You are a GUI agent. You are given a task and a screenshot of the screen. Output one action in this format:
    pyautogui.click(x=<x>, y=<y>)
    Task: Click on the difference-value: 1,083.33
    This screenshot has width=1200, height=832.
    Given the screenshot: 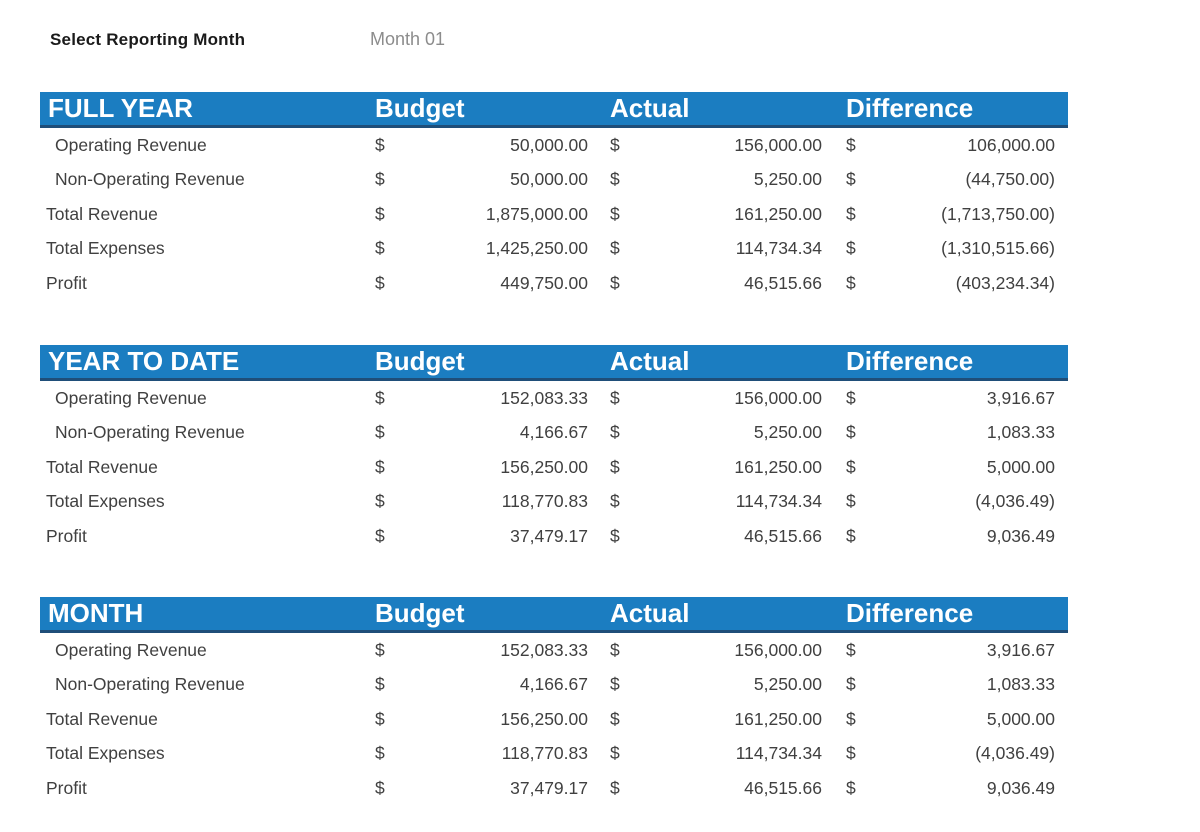 What is the action you would take?
    pyautogui.click(x=1020, y=684)
    